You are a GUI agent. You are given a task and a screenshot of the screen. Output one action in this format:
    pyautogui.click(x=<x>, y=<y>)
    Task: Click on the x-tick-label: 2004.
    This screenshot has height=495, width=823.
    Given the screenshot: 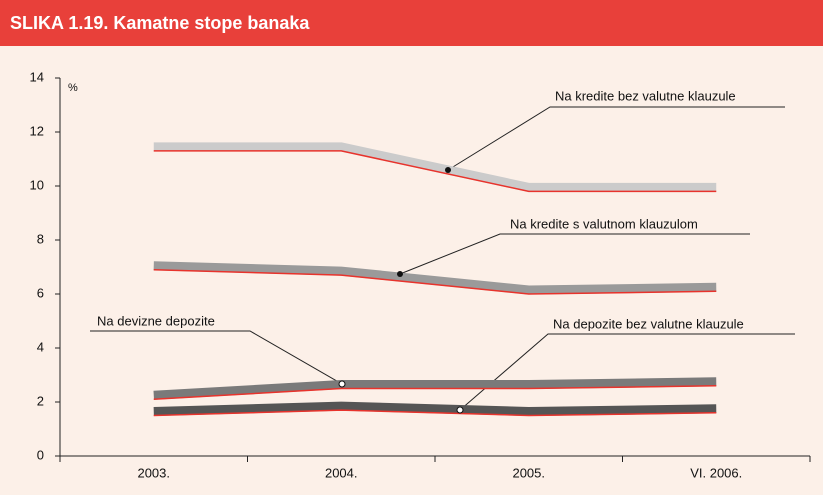 What is the action you would take?
    pyautogui.click(x=341, y=472)
    